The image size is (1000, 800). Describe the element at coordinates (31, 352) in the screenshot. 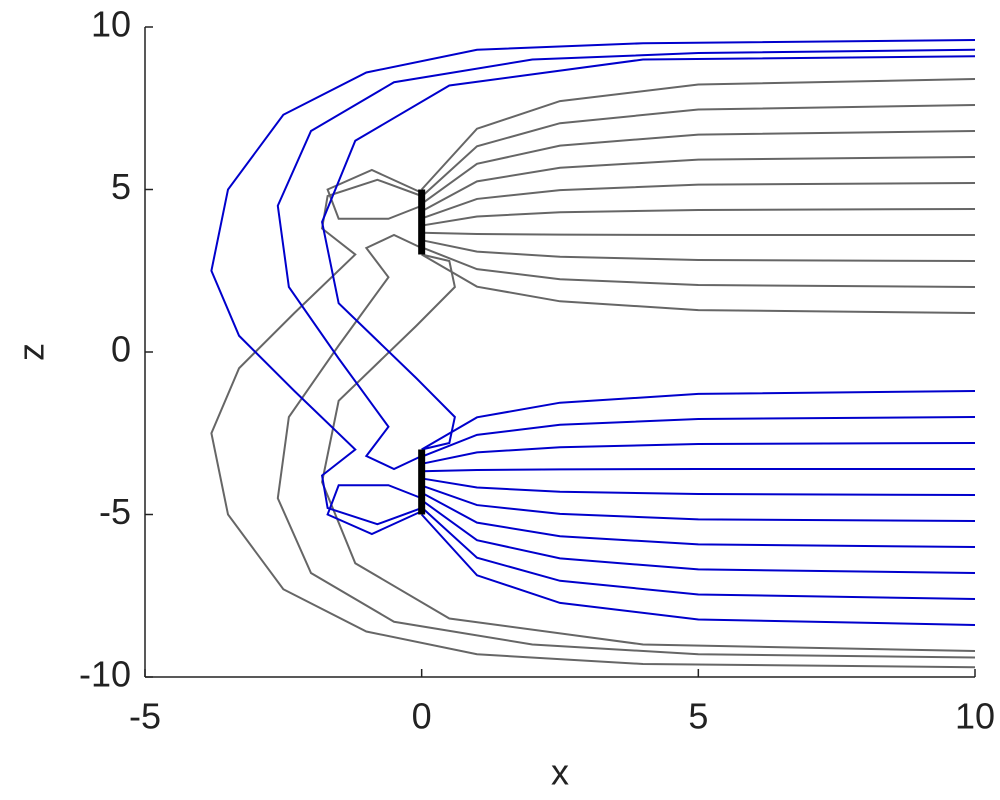

I see `y-axis-label: z` at that location.